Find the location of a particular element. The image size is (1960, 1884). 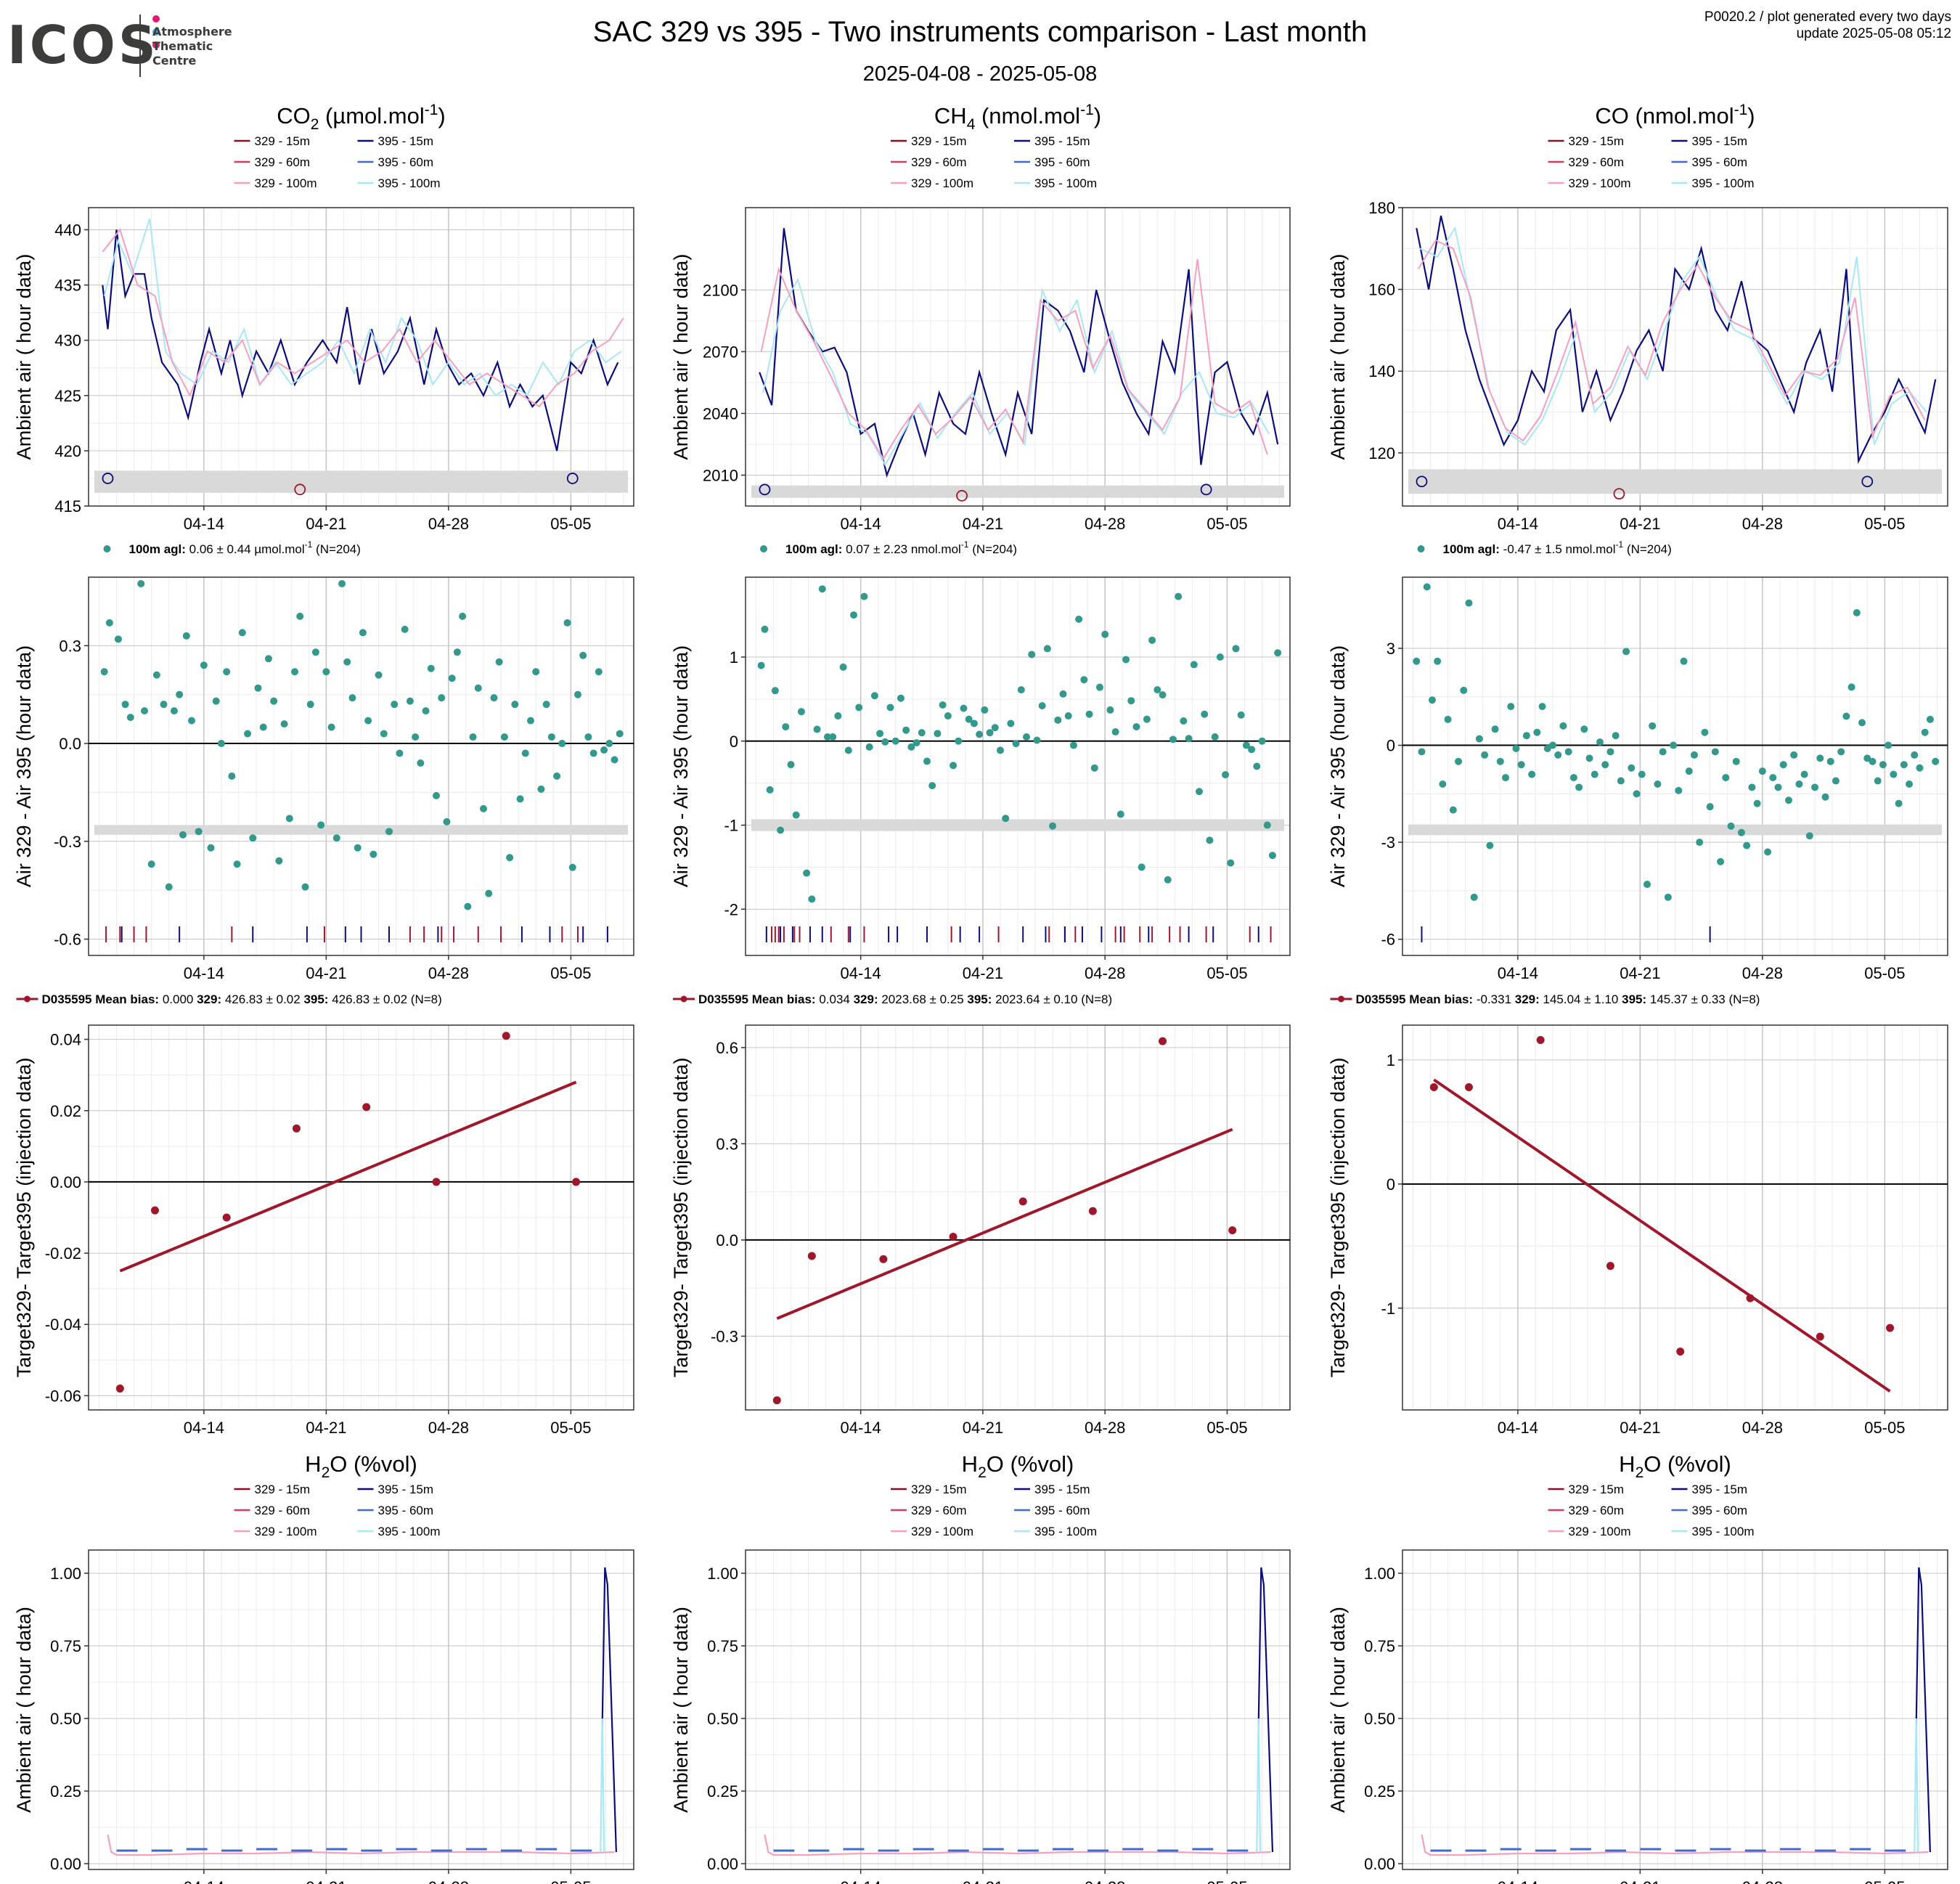

caption-bold: 100m agl: is located at coordinates (814, 549).